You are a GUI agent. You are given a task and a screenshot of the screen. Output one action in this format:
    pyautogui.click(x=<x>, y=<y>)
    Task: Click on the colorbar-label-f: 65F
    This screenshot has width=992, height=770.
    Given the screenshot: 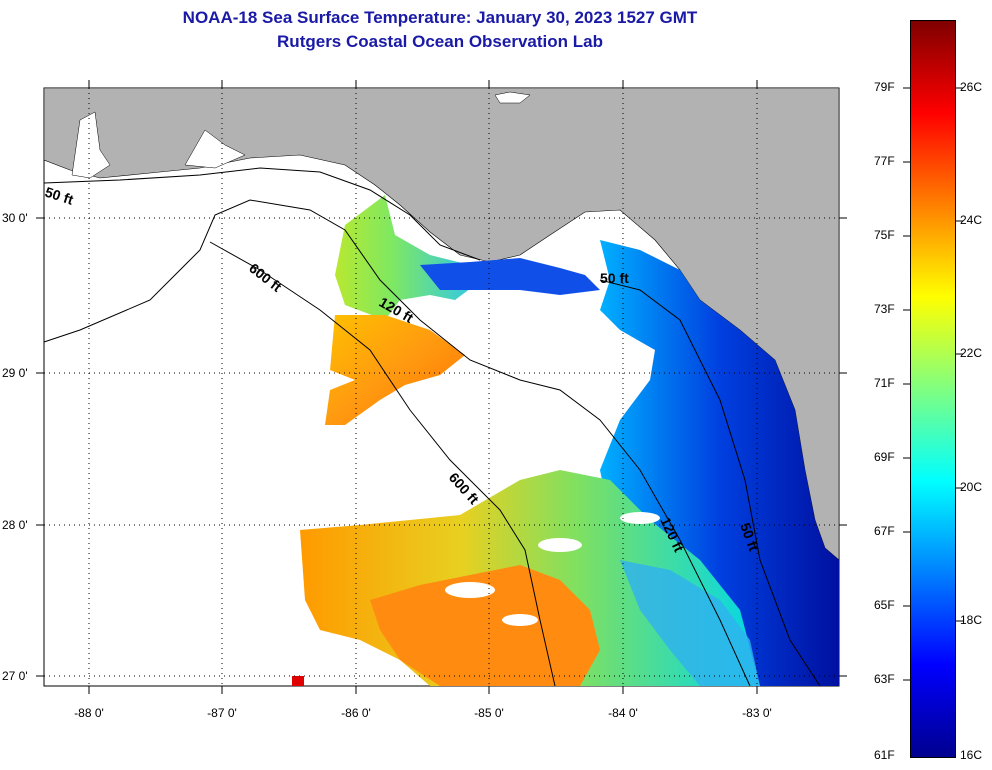 What is the action you would take?
    pyautogui.click(x=884, y=605)
    